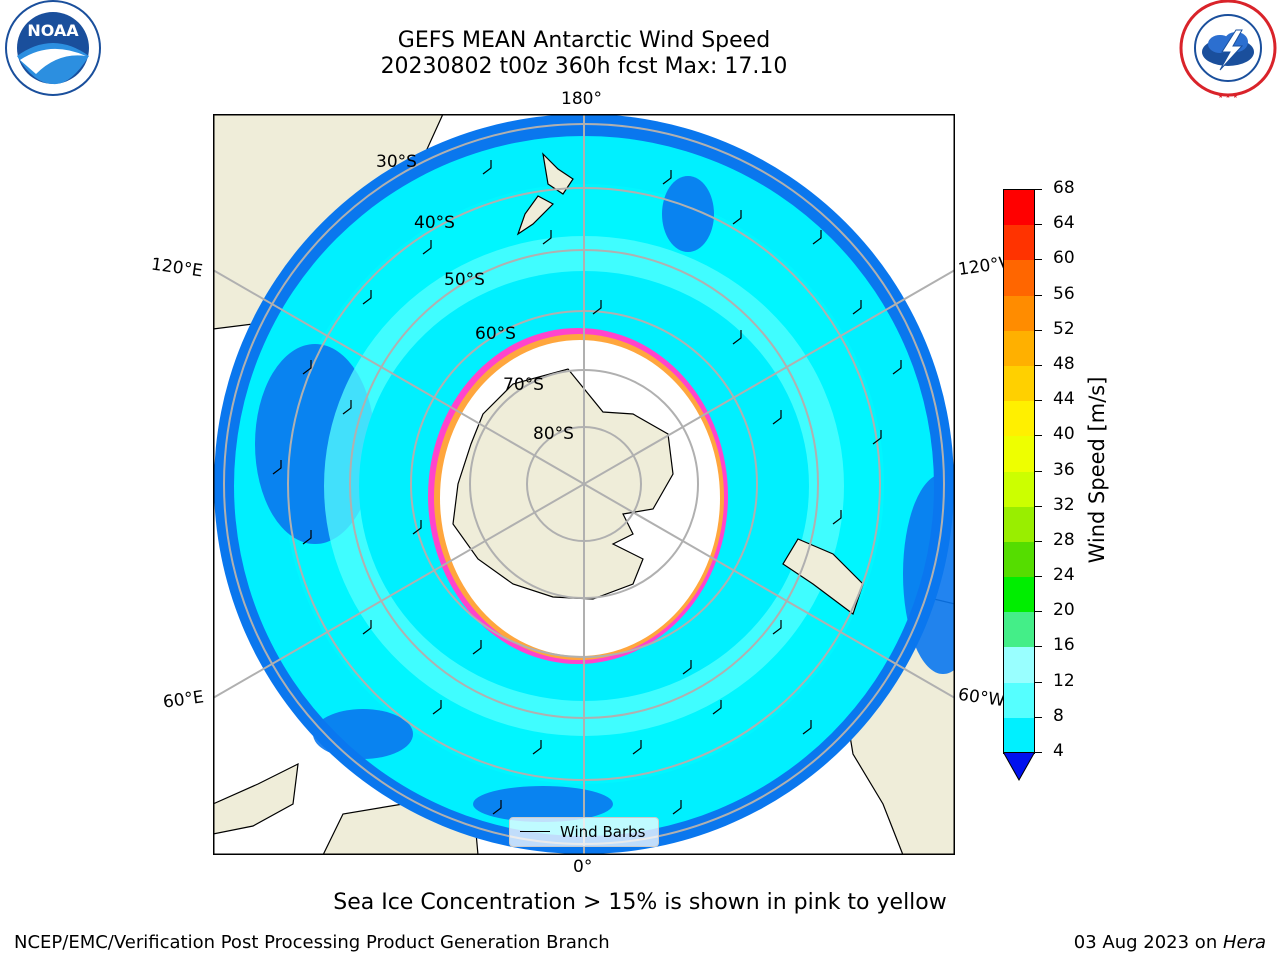 Image resolution: width=1280 pixels, height=960 pixels. What do you see at coordinates (584, 40) in the screenshot?
I see `chart-title: GEFS MEAN Antarctic Wind Speed` at bounding box center [584, 40].